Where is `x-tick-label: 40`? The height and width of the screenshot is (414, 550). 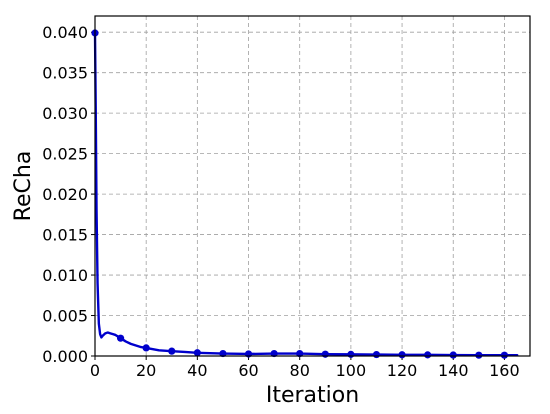 x-tick-label: 40 is located at coordinates (197, 370).